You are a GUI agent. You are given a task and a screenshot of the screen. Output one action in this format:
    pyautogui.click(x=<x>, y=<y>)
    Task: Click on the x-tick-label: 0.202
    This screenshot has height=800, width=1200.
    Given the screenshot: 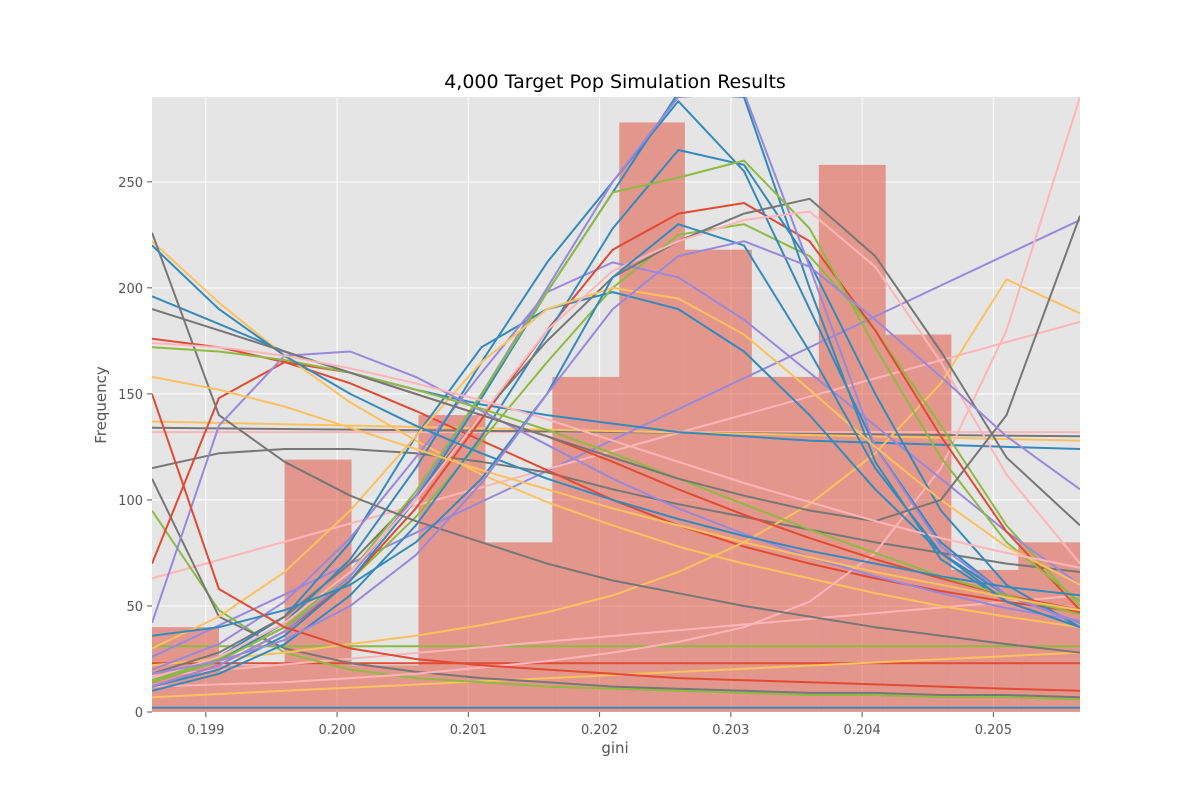 What is the action you would take?
    pyautogui.click(x=599, y=730)
    